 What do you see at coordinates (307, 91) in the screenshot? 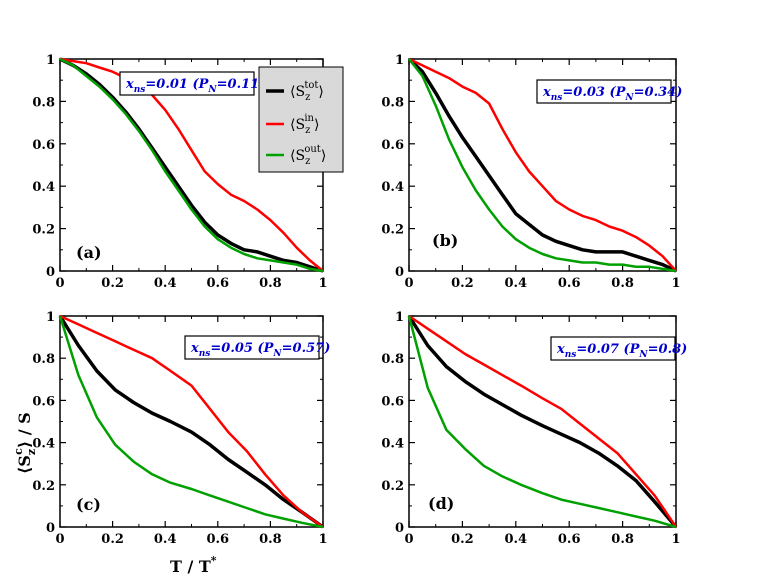
I see `legend-label-tot: ⟨Sztot⟩` at bounding box center [307, 91].